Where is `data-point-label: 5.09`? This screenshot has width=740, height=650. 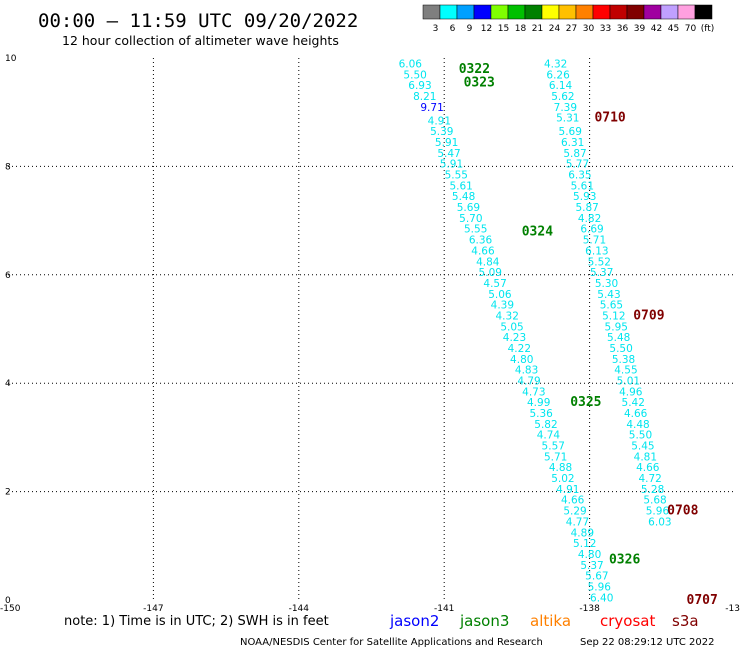 data-point-label: 5.09 is located at coordinates (490, 273).